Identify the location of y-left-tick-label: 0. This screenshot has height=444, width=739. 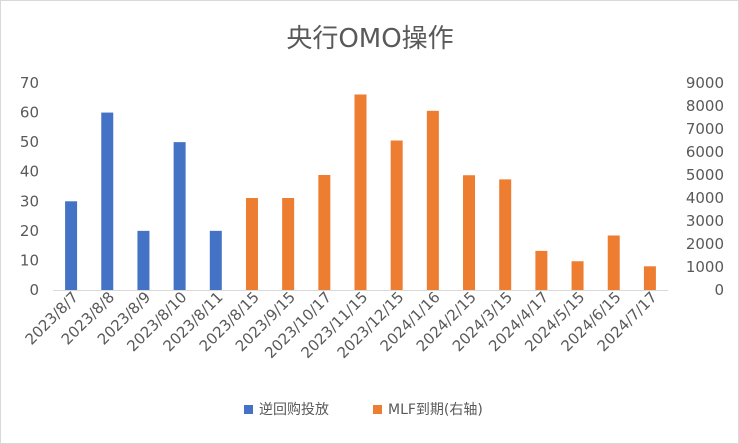
(34, 290).